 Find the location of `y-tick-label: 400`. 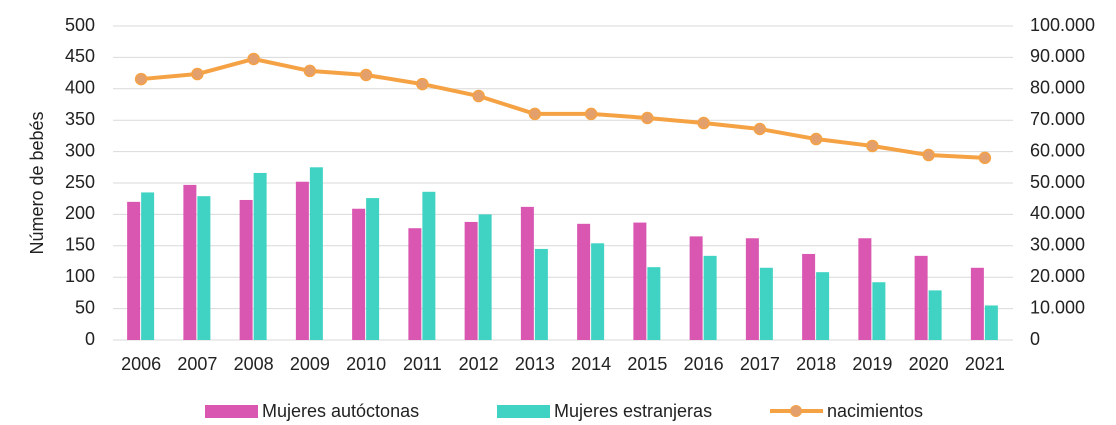

y-tick-label: 400 is located at coordinates (80, 88).